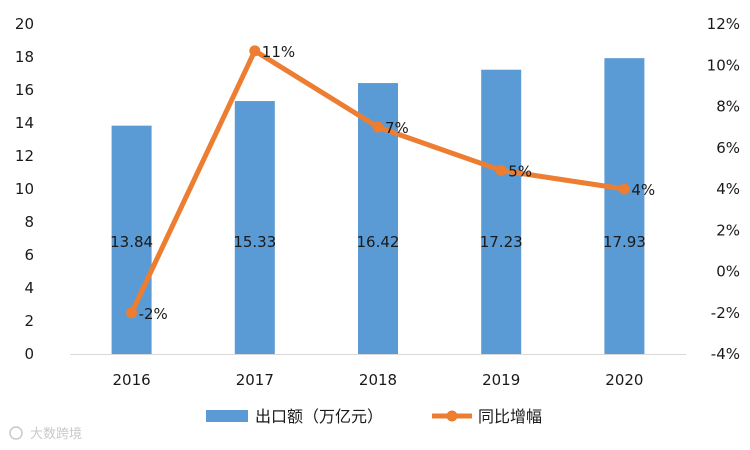 Image resolution: width=750 pixels, height=450 pixels. Describe the element at coordinates (16, 433) in the screenshot. I see `watermark-logo-icon` at that location.